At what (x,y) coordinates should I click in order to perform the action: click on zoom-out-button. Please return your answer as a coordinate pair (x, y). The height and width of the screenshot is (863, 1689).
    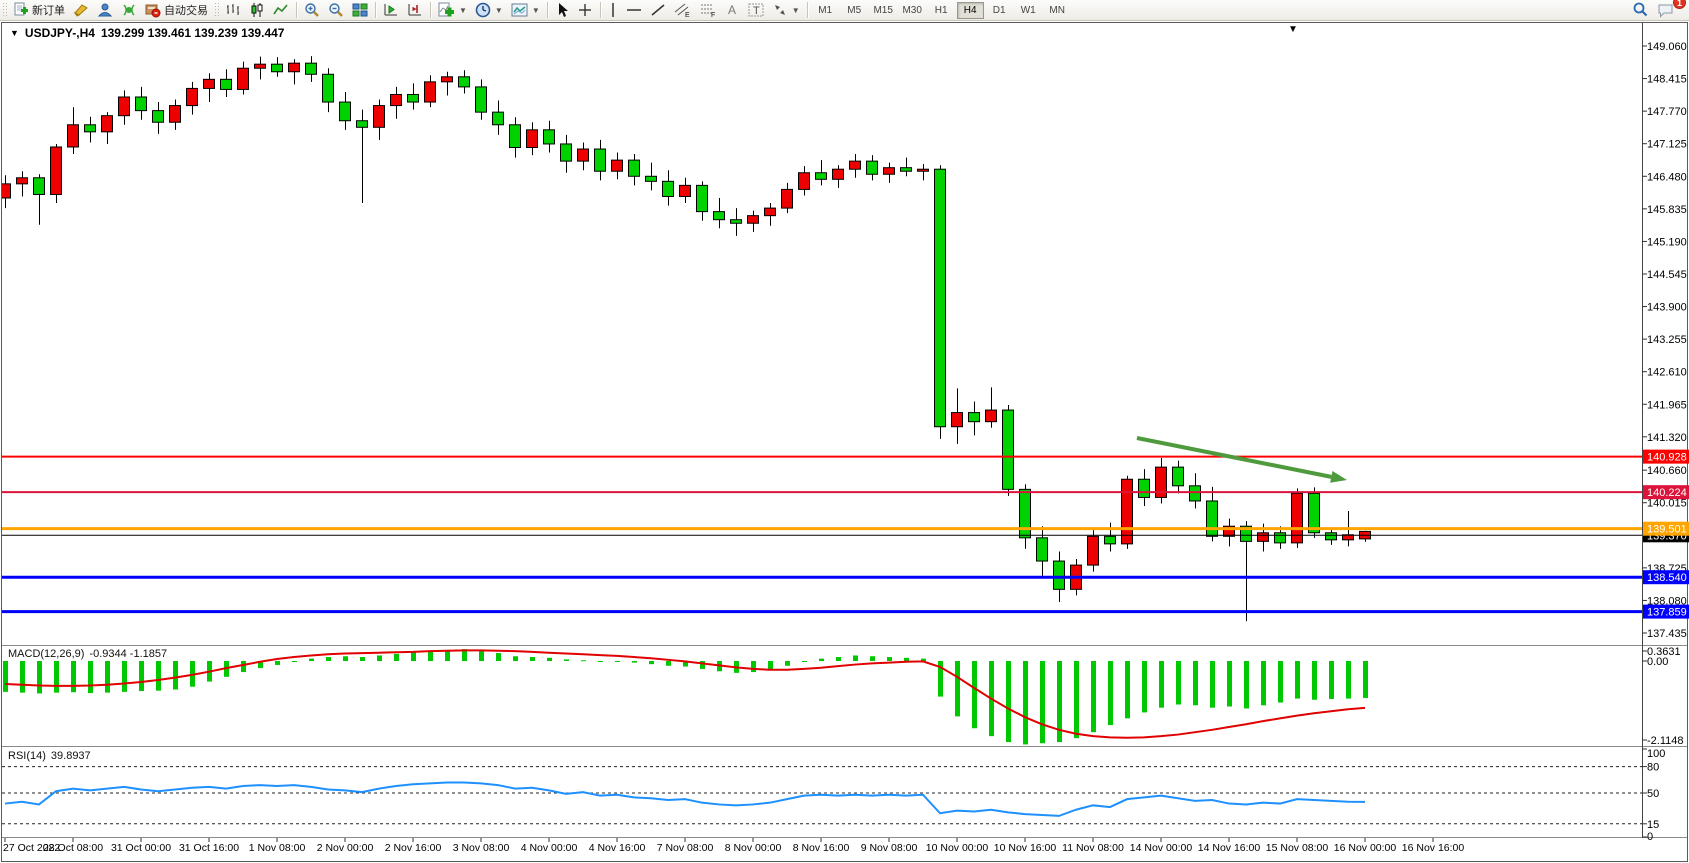
    Looking at the image, I should click on (336, 10).